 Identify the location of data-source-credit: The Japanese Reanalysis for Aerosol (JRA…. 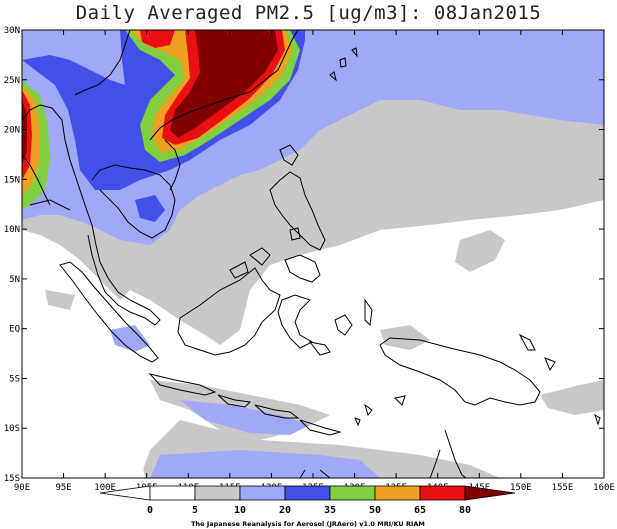
(308, 524).